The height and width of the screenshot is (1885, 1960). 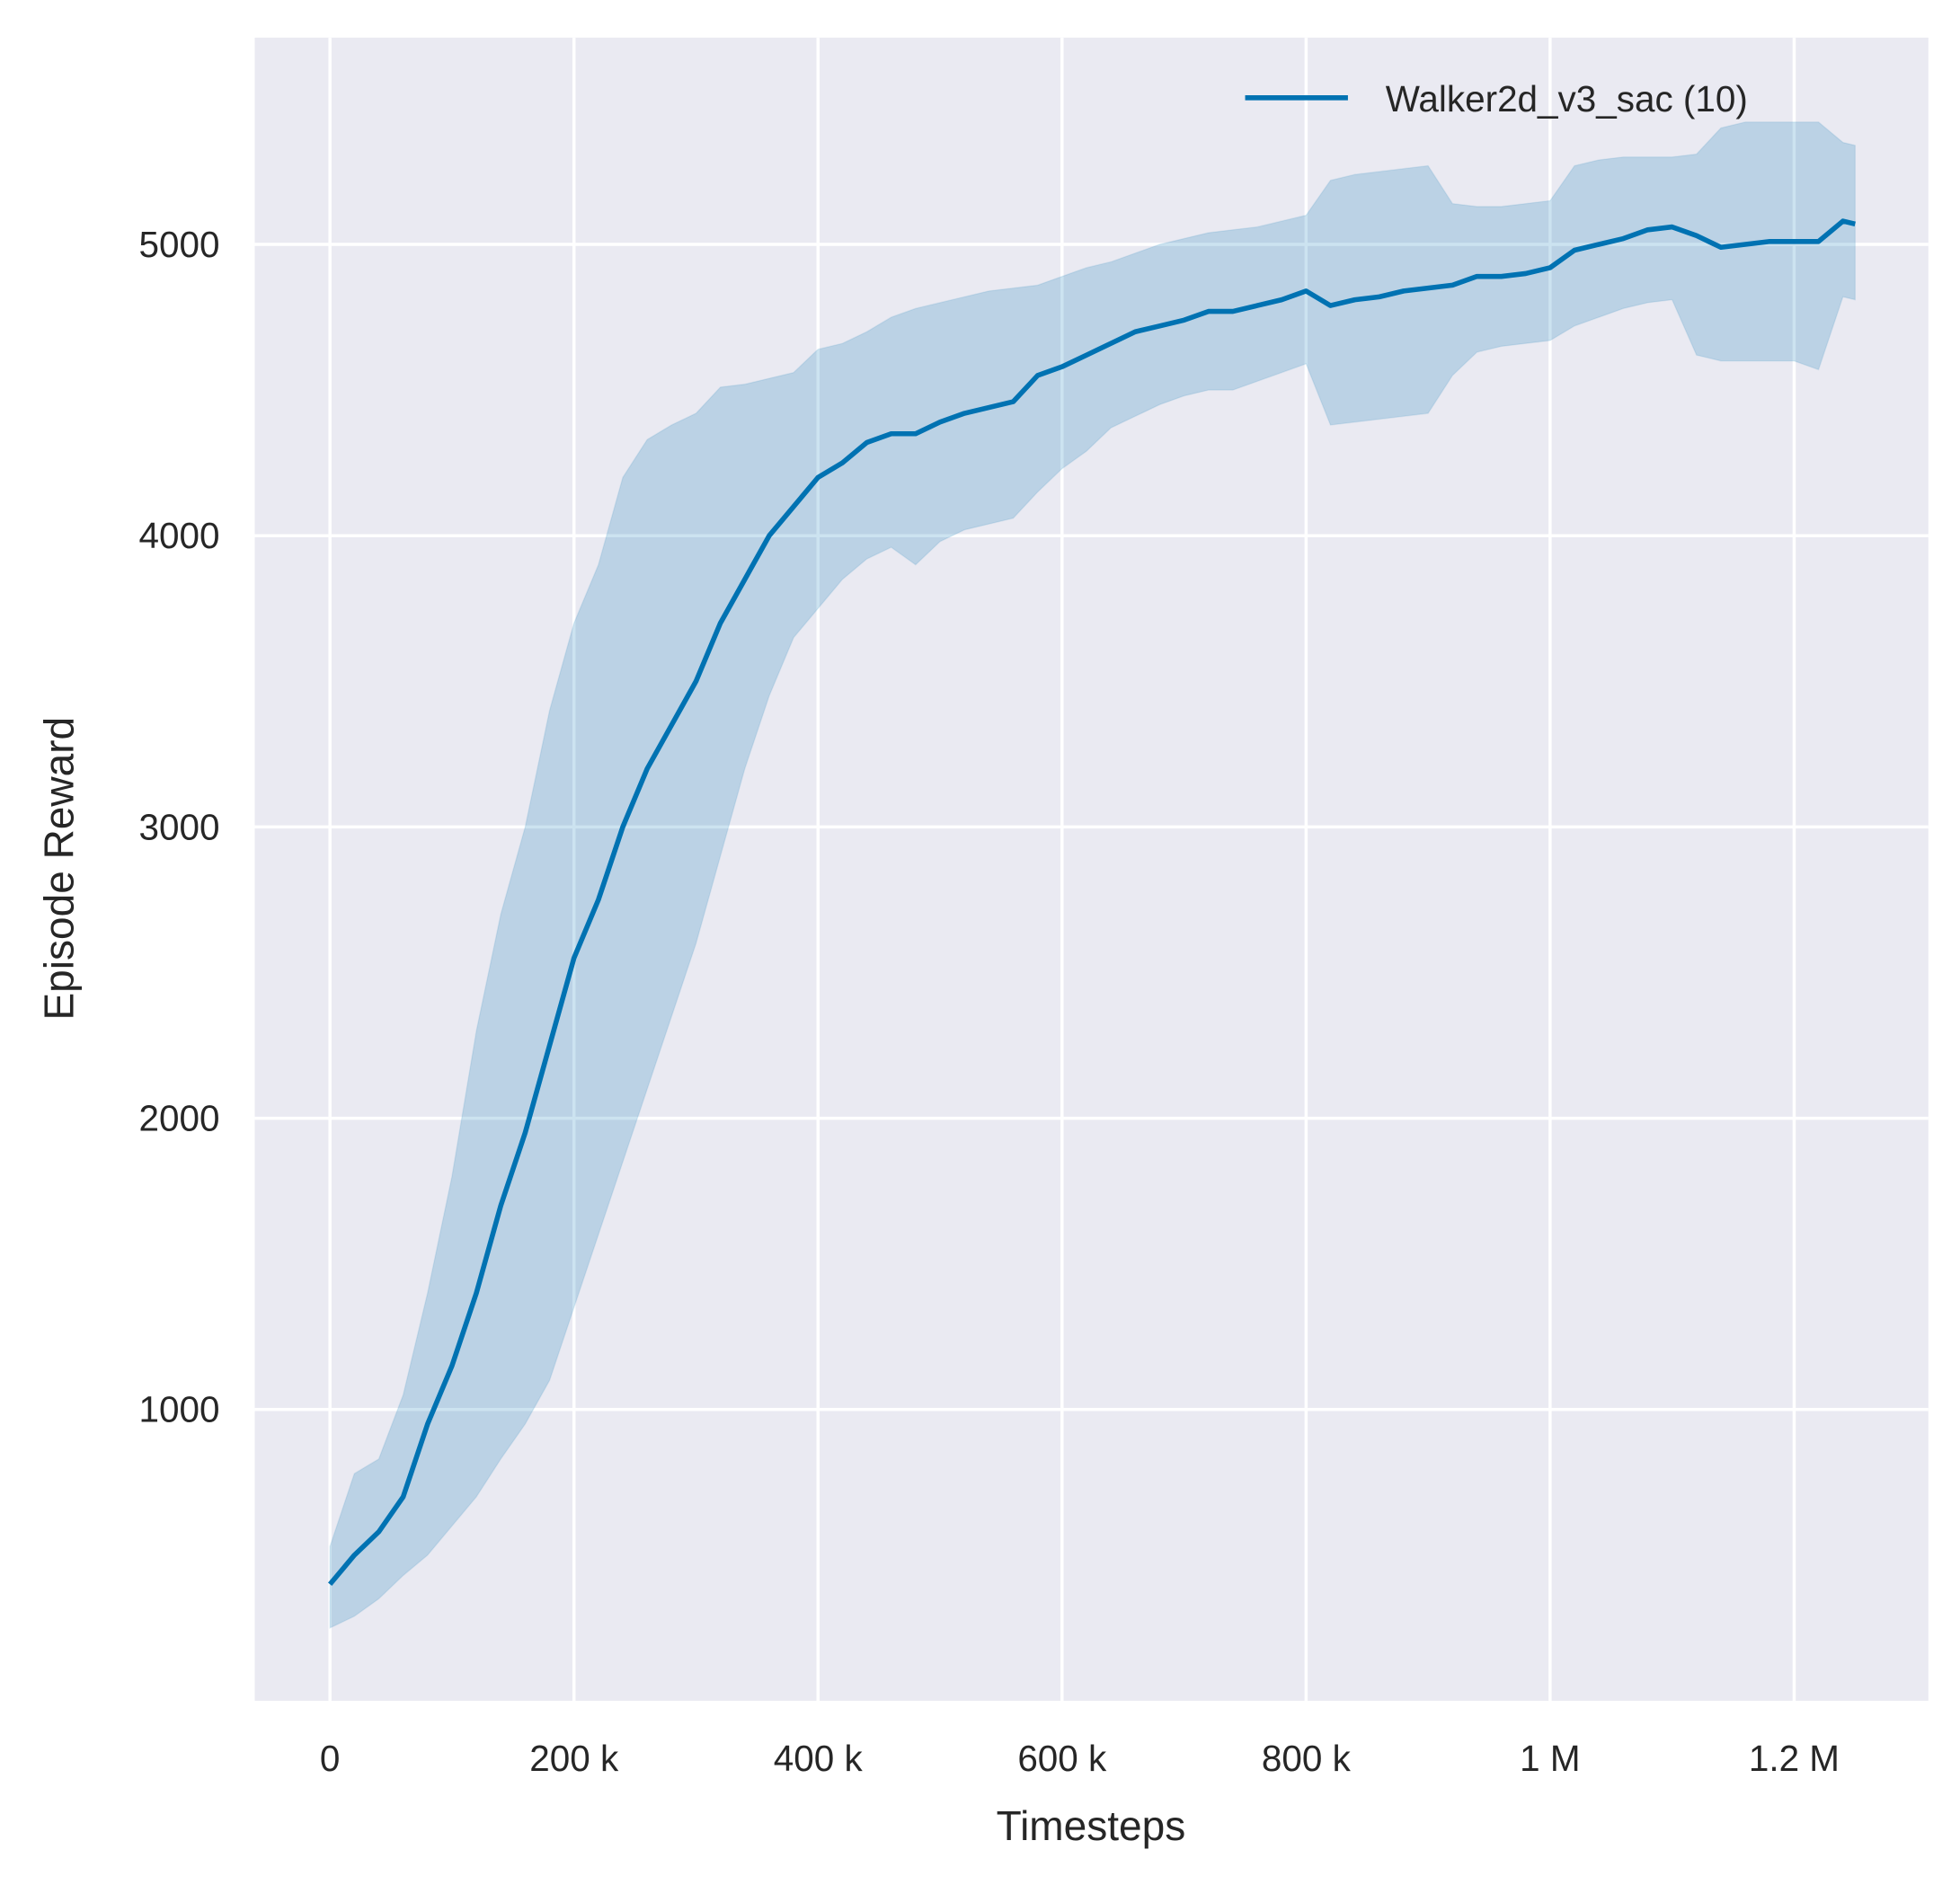 What do you see at coordinates (178, 535) in the screenshot?
I see `y-tick-label: 4000` at bounding box center [178, 535].